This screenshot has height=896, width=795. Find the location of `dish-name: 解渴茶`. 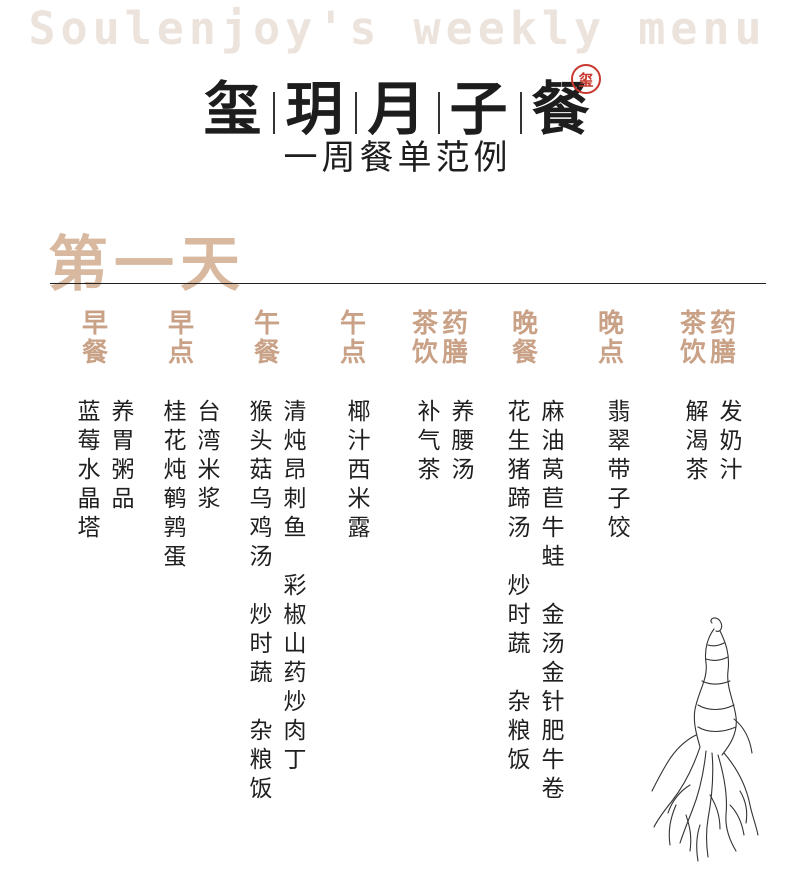

dish-name: 解渴茶 is located at coordinates (697, 441).